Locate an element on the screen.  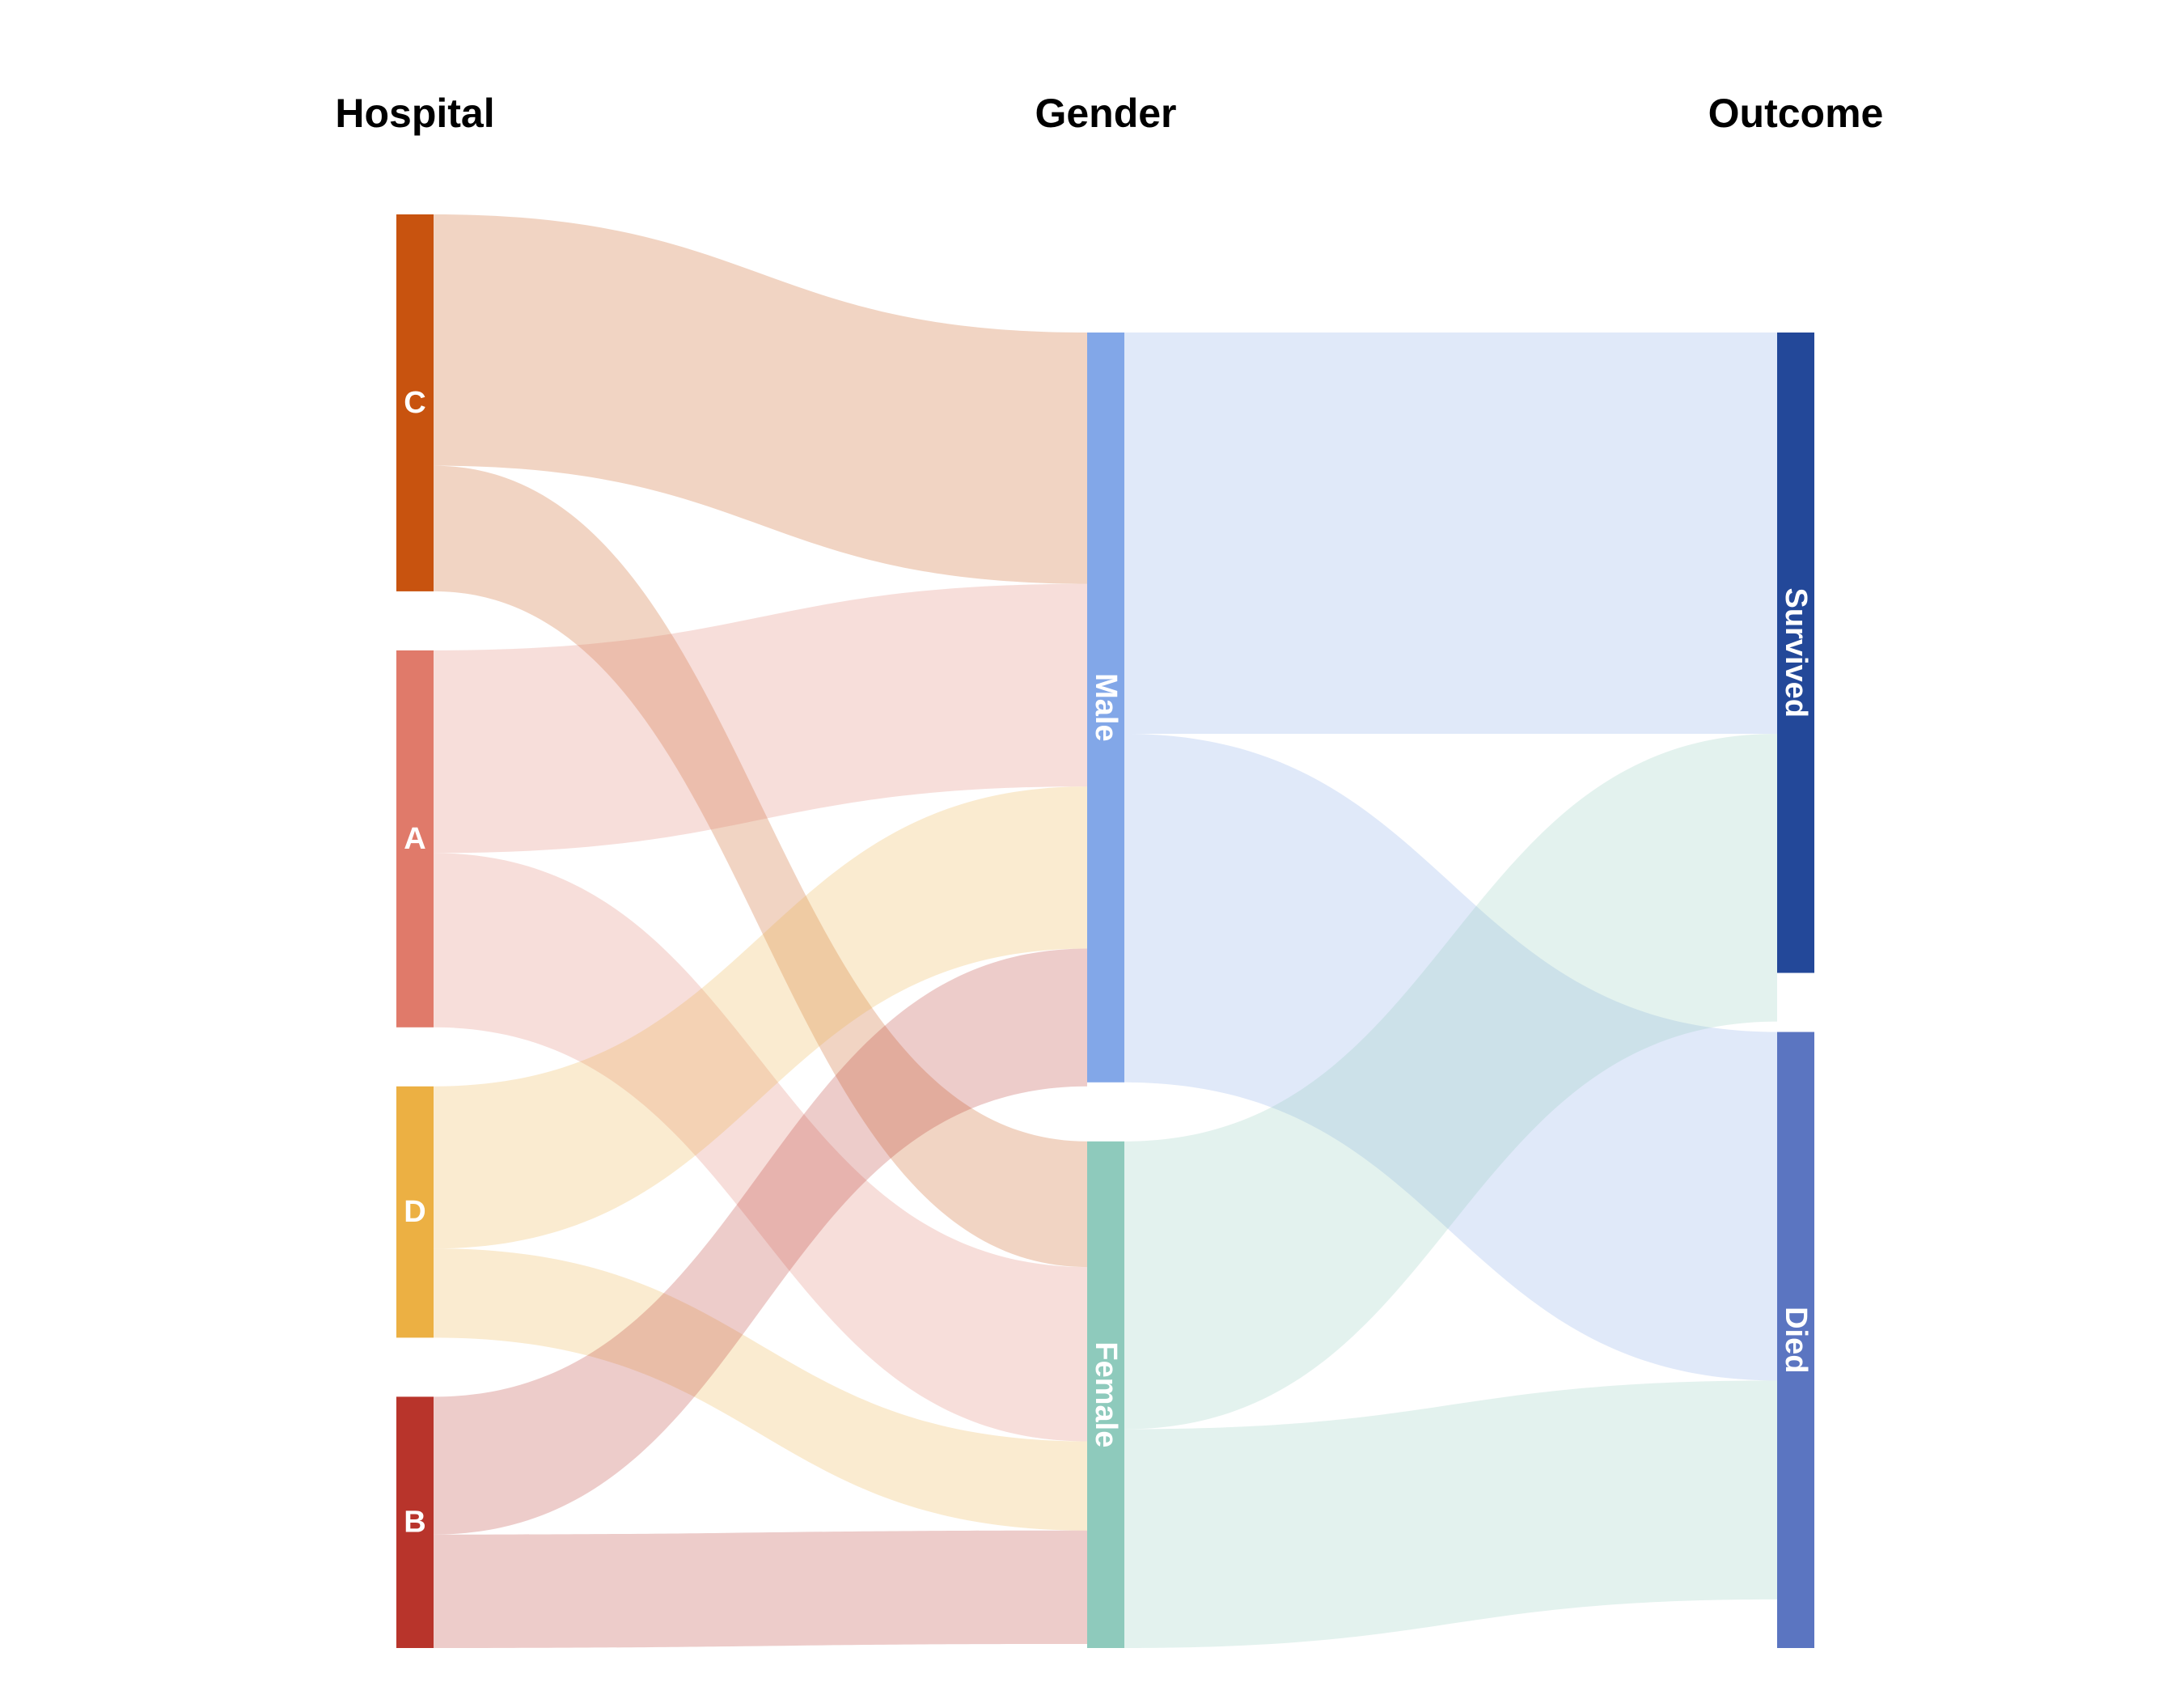
link-male-to-died is located at coordinates (1450, 1057).